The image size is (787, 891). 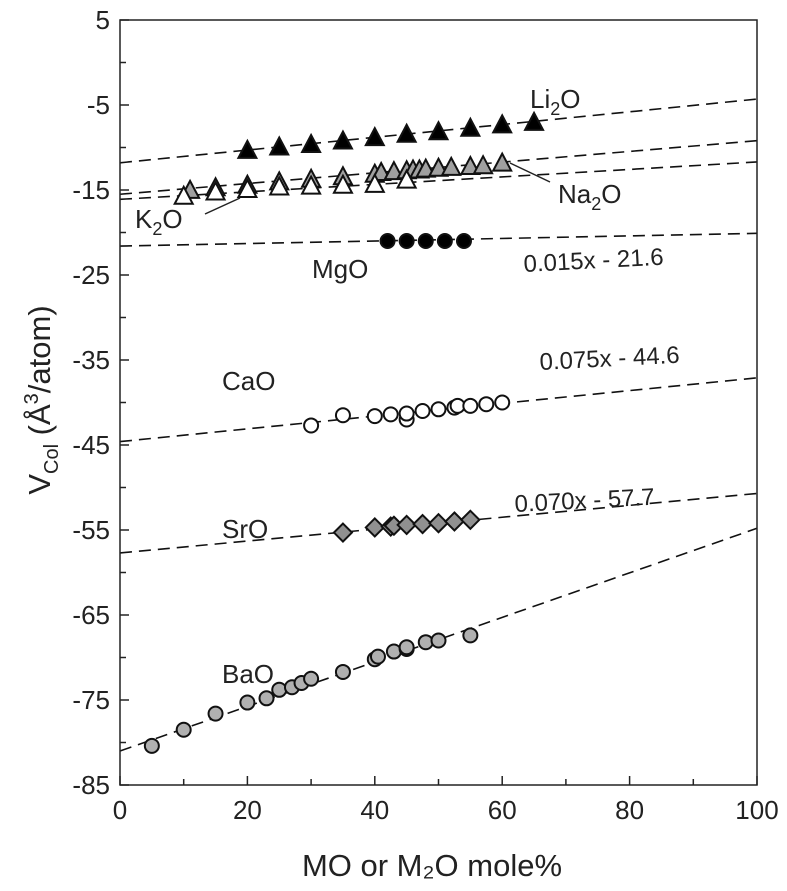 I want to click on y-tick-label: -75, so click(x=91, y=700).